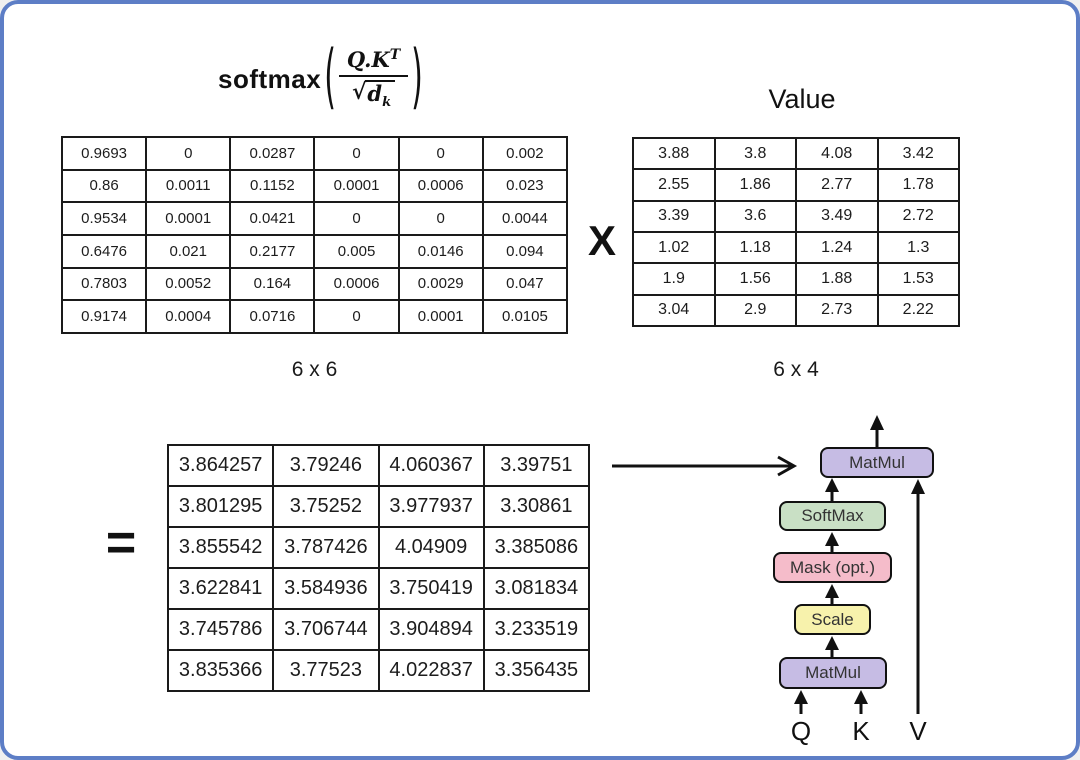 This screenshot has width=1080, height=760. Describe the element at coordinates (877, 422) in the screenshot. I see `arrowhead-matmul-output` at that location.